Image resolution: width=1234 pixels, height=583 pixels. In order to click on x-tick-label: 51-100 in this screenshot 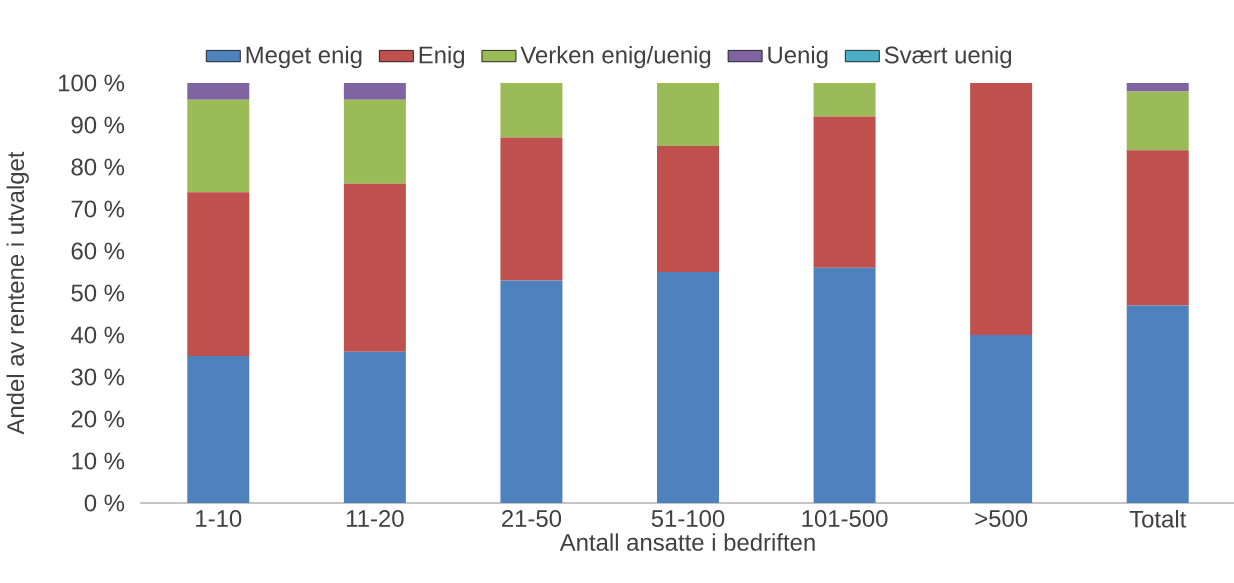, I will do `click(688, 518)`.